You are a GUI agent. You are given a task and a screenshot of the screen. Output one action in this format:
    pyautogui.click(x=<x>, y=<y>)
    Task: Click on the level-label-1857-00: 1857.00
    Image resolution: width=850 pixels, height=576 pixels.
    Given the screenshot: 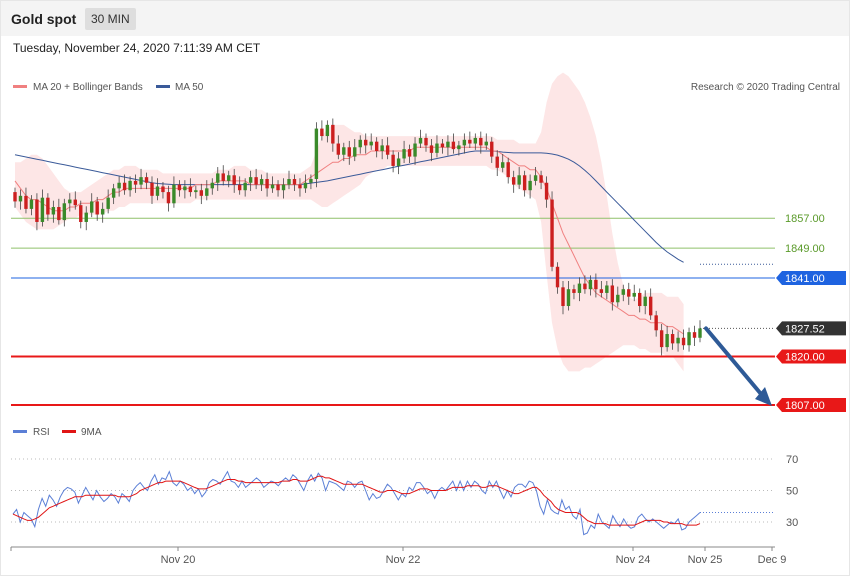 What is the action you would take?
    pyautogui.click(x=805, y=219)
    